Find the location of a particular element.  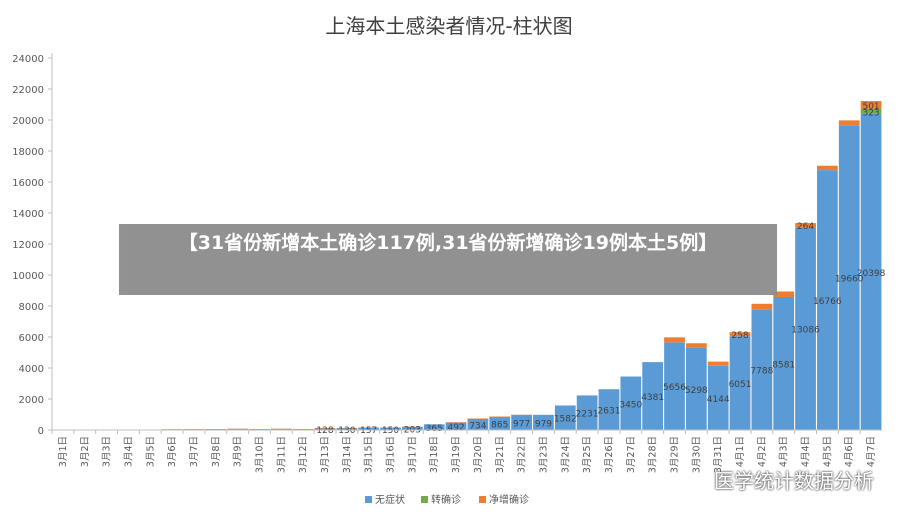

data-label: 6051 is located at coordinates (740, 385).